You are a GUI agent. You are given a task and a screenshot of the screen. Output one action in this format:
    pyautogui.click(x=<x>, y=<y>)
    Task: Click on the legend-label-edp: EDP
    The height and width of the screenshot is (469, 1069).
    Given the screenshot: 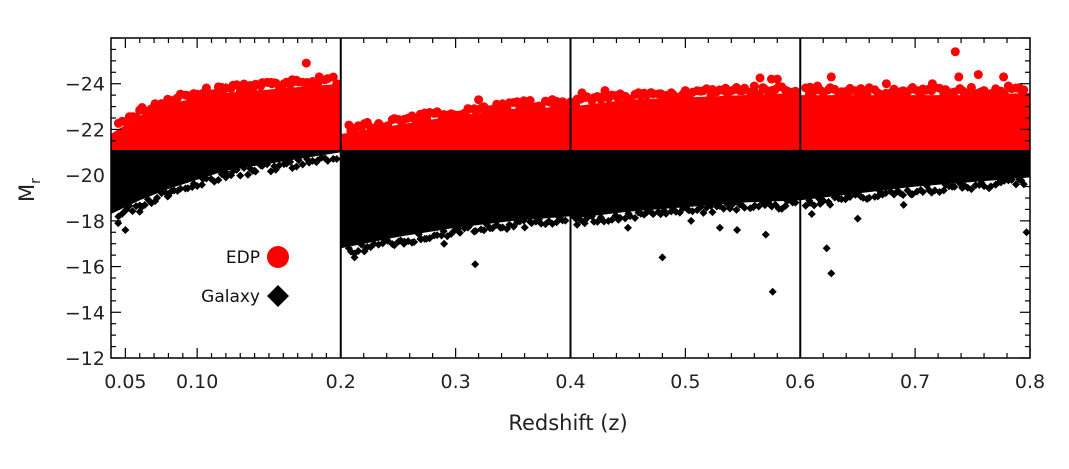 What is the action you would take?
    pyautogui.click(x=243, y=258)
    